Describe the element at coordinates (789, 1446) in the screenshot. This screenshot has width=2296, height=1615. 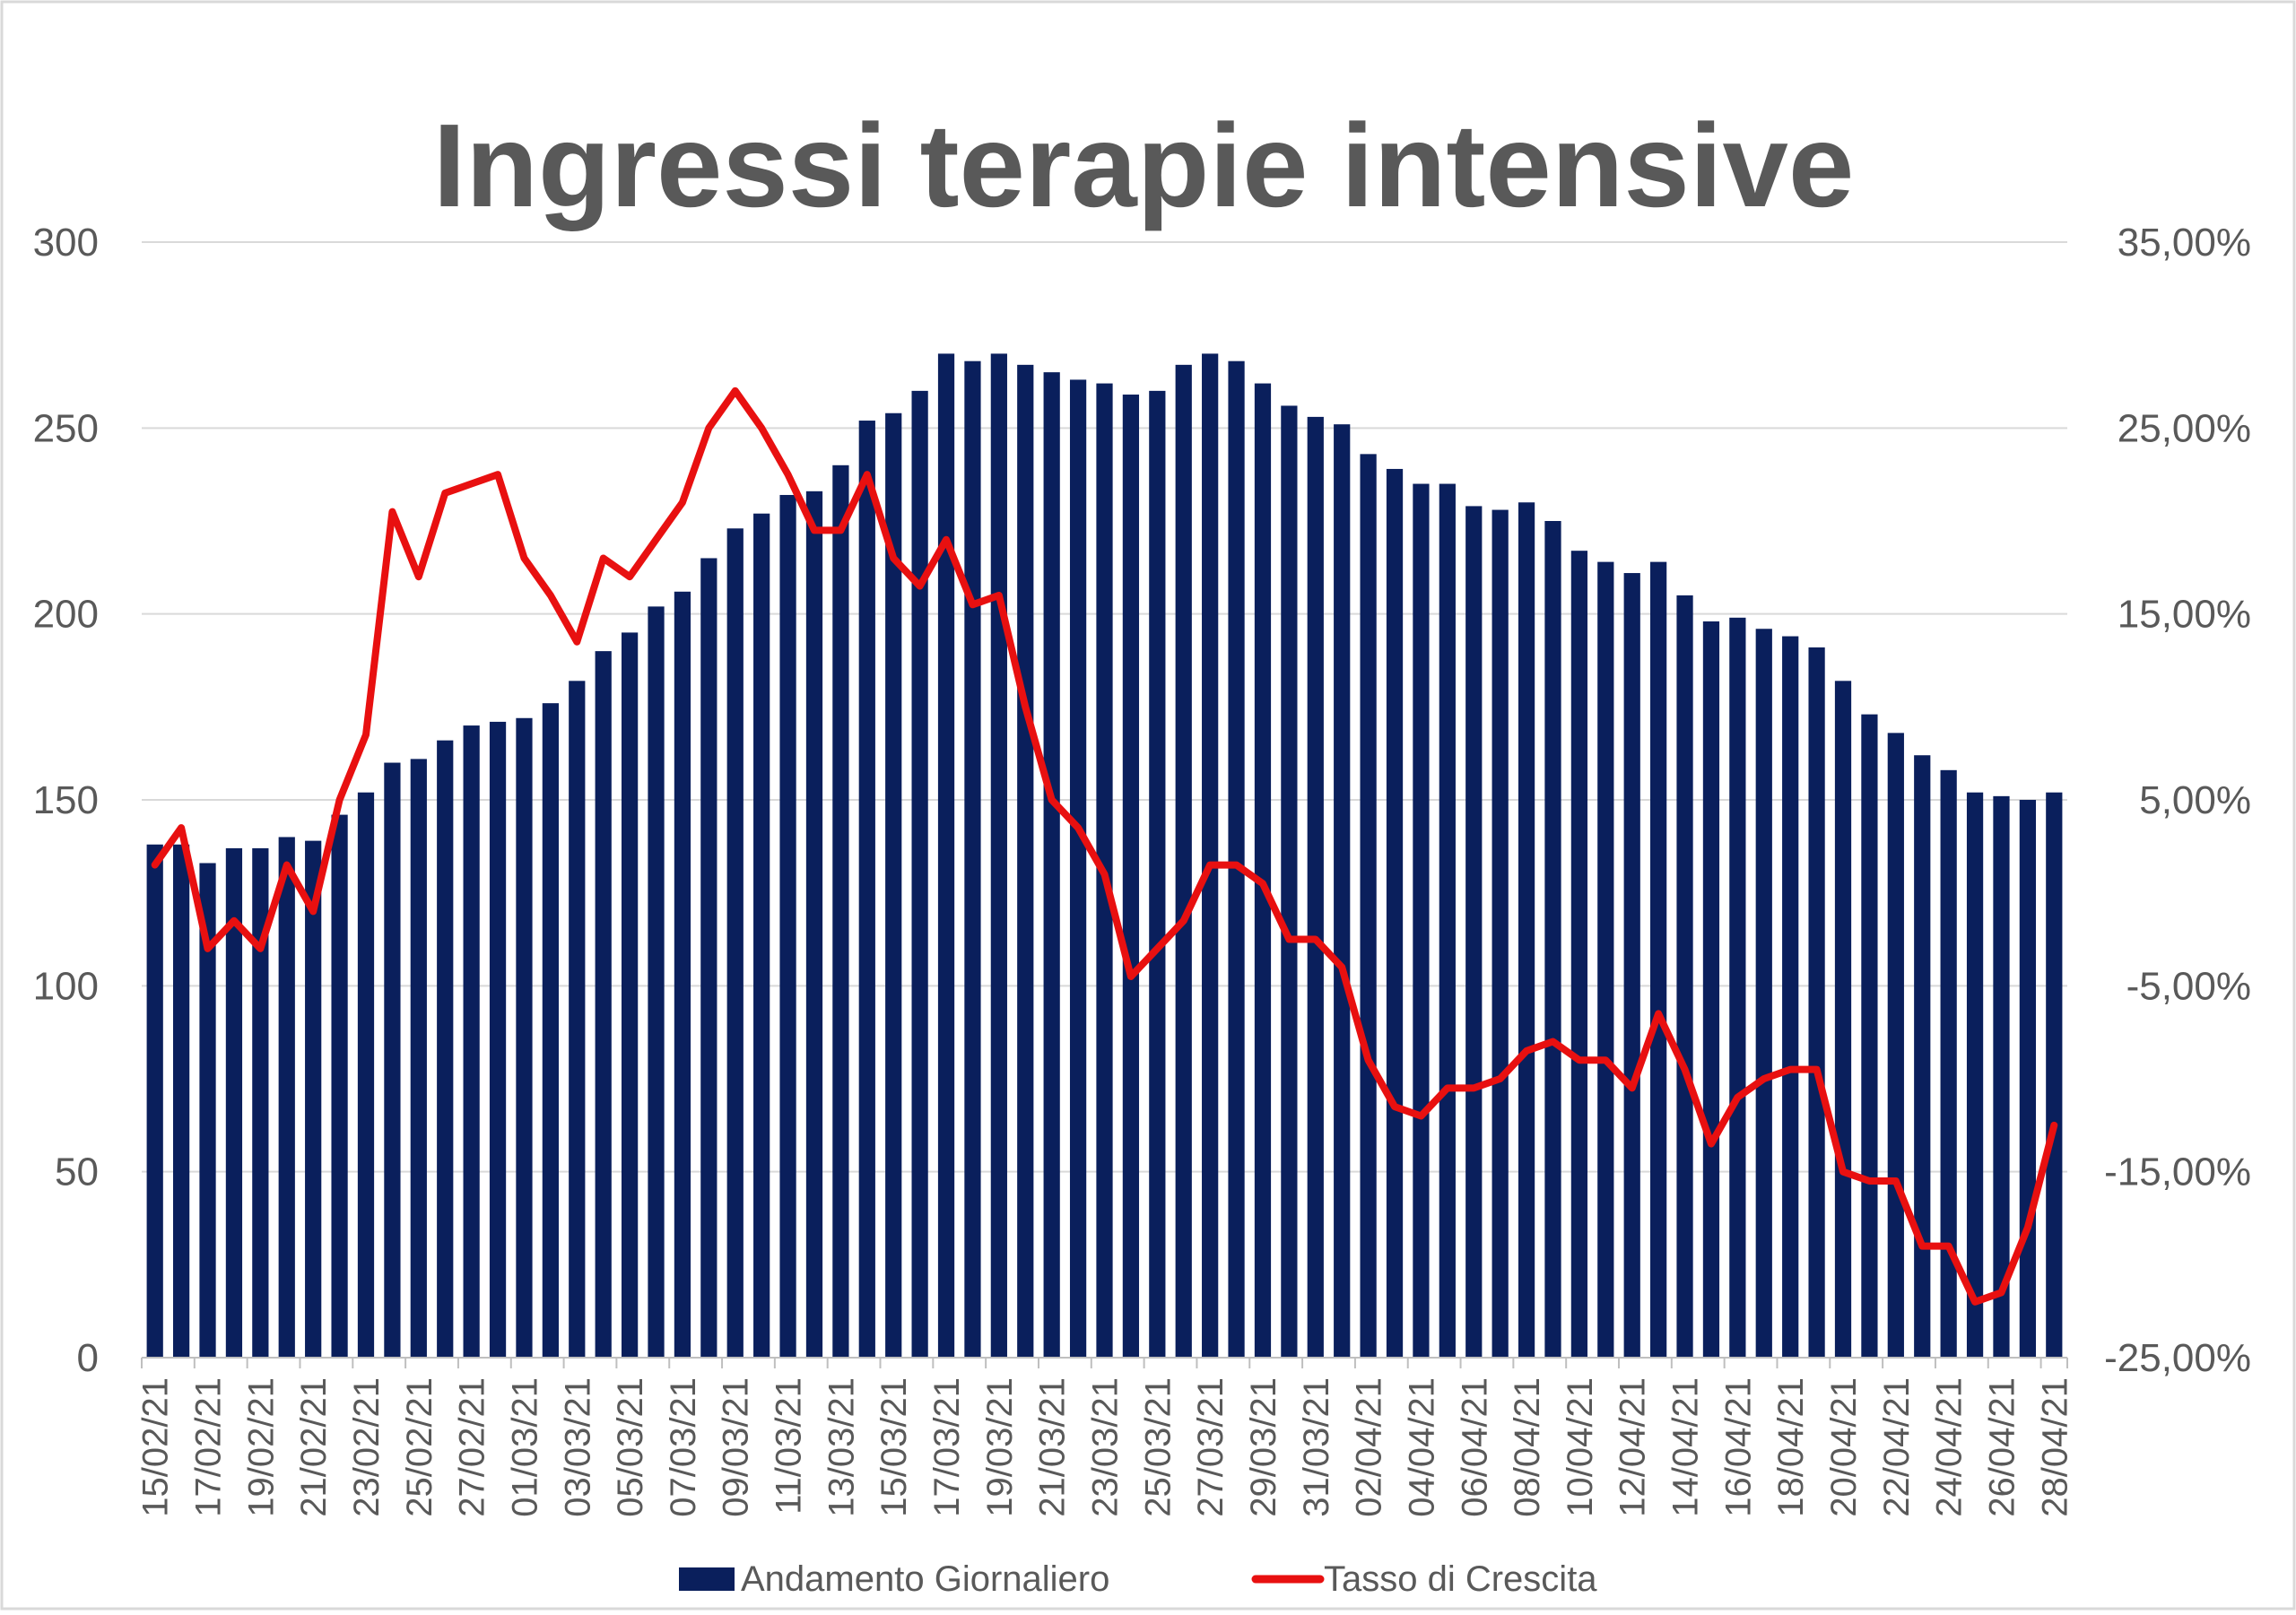
I see `x-tick-label: 11/03/21` at that location.